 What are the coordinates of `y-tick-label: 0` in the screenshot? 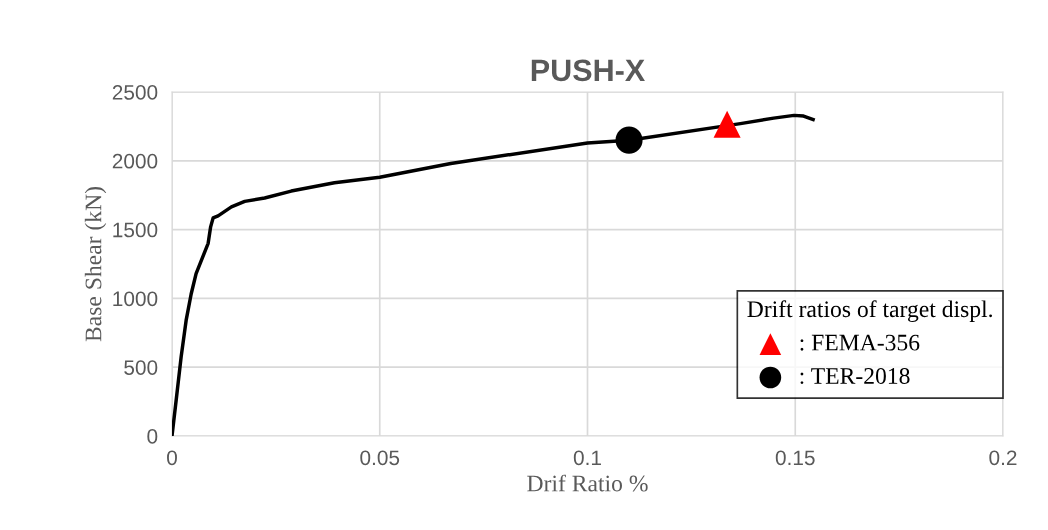 It's located at (152, 436).